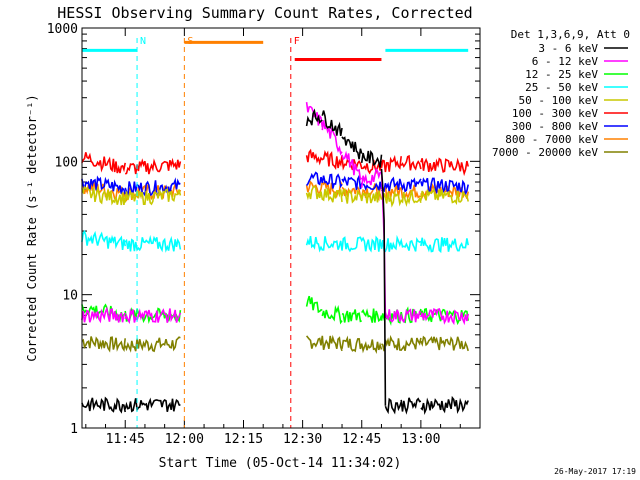 This screenshot has width=640, height=480. Describe the element at coordinates (302, 439) in the screenshot. I see `x-tick-label: 12:30` at that location.